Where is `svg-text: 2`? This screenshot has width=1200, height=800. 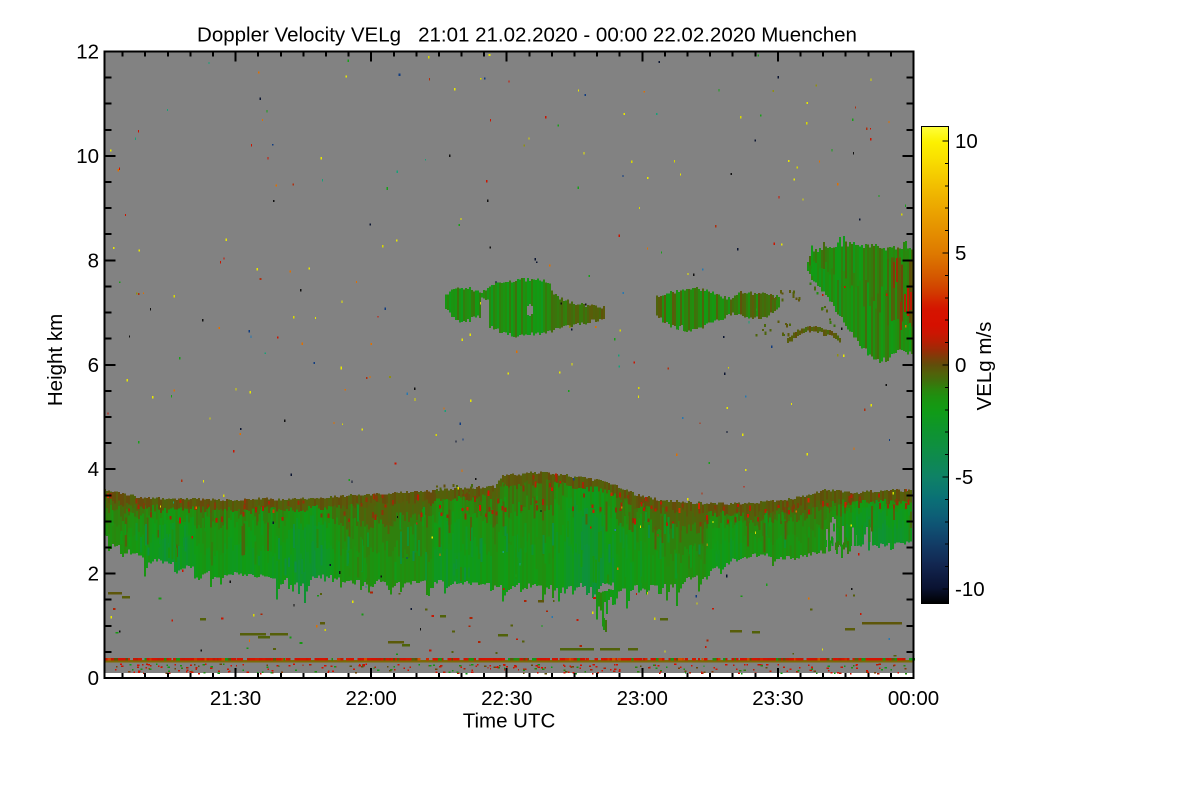 svg-text: 2 is located at coordinates (93, 574).